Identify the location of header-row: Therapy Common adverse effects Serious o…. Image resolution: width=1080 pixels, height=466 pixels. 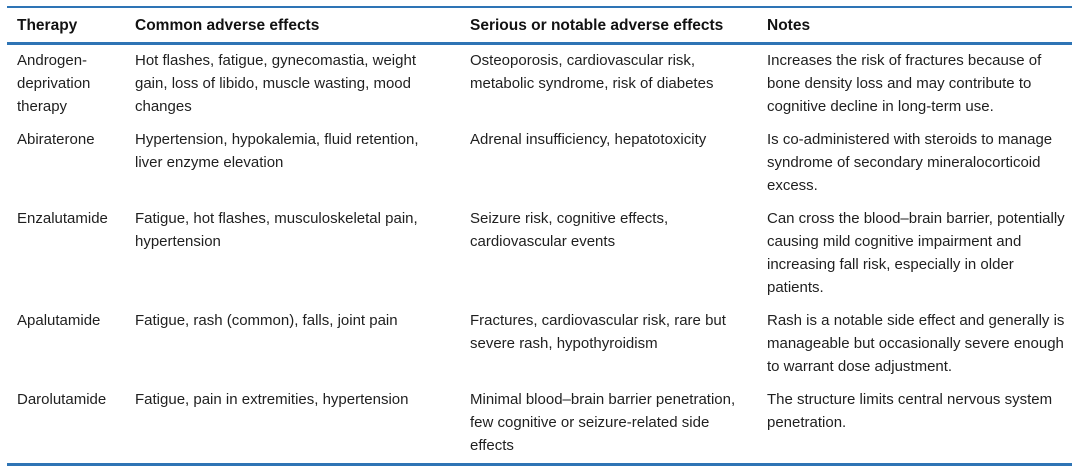
(539, 26).